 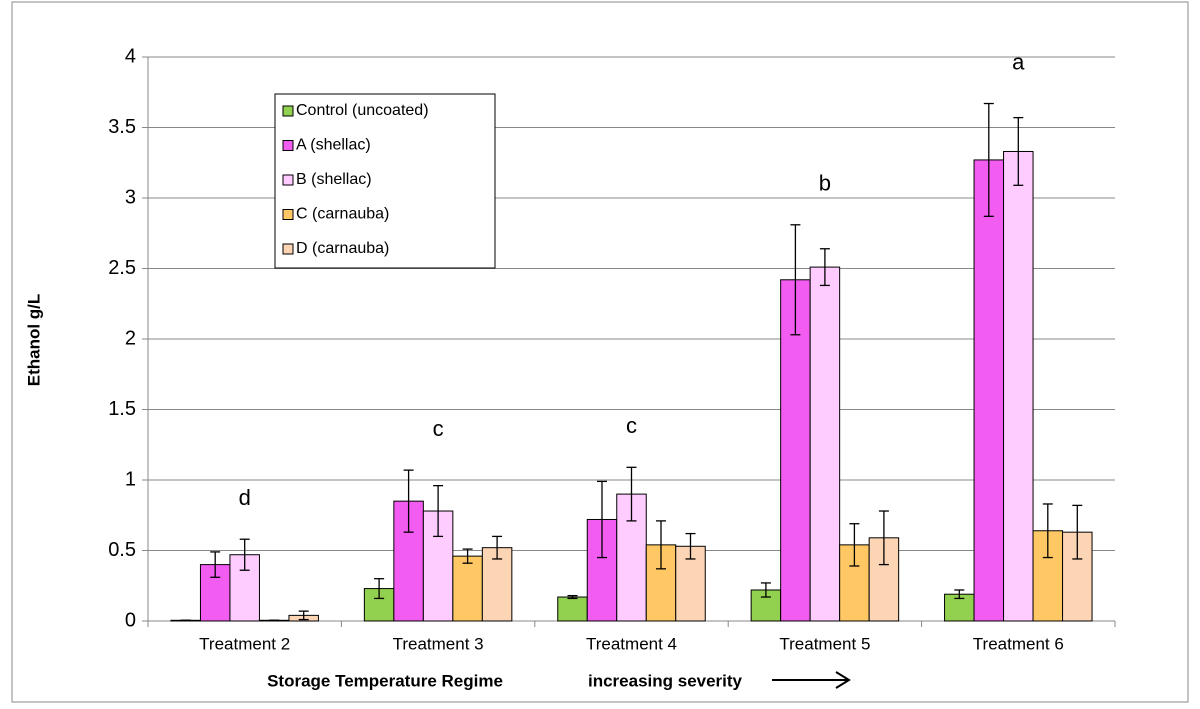 I want to click on y-tick-label: 3.5, so click(x=122, y=127).